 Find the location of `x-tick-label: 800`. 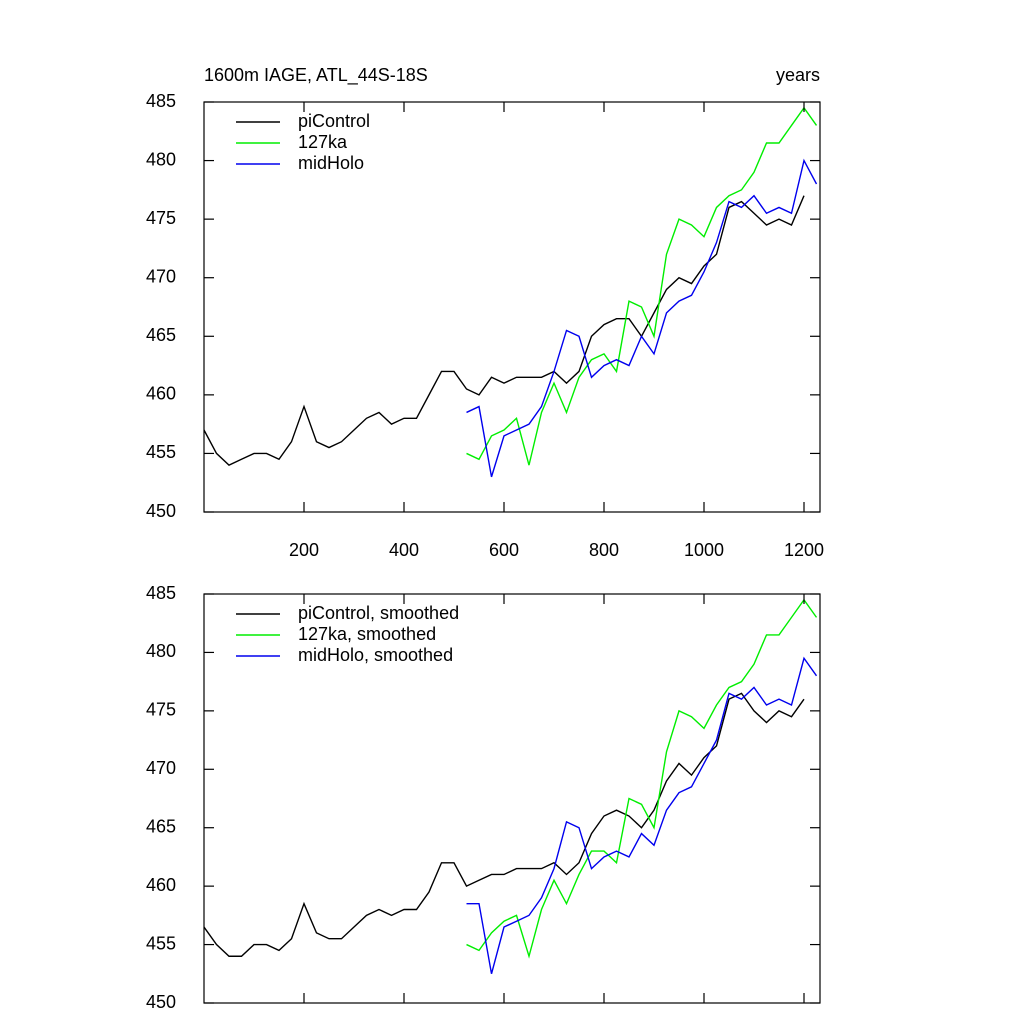

x-tick-label: 800 is located at coordinates (604, 550).